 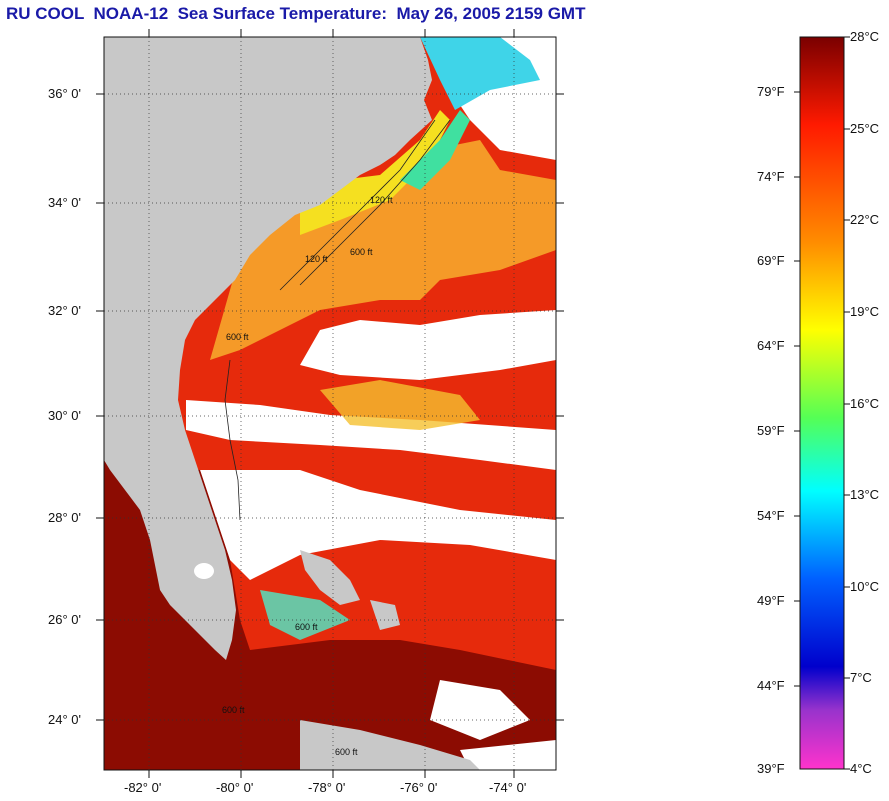 I want to click on isobath-florida, so click(x=232, y=440).